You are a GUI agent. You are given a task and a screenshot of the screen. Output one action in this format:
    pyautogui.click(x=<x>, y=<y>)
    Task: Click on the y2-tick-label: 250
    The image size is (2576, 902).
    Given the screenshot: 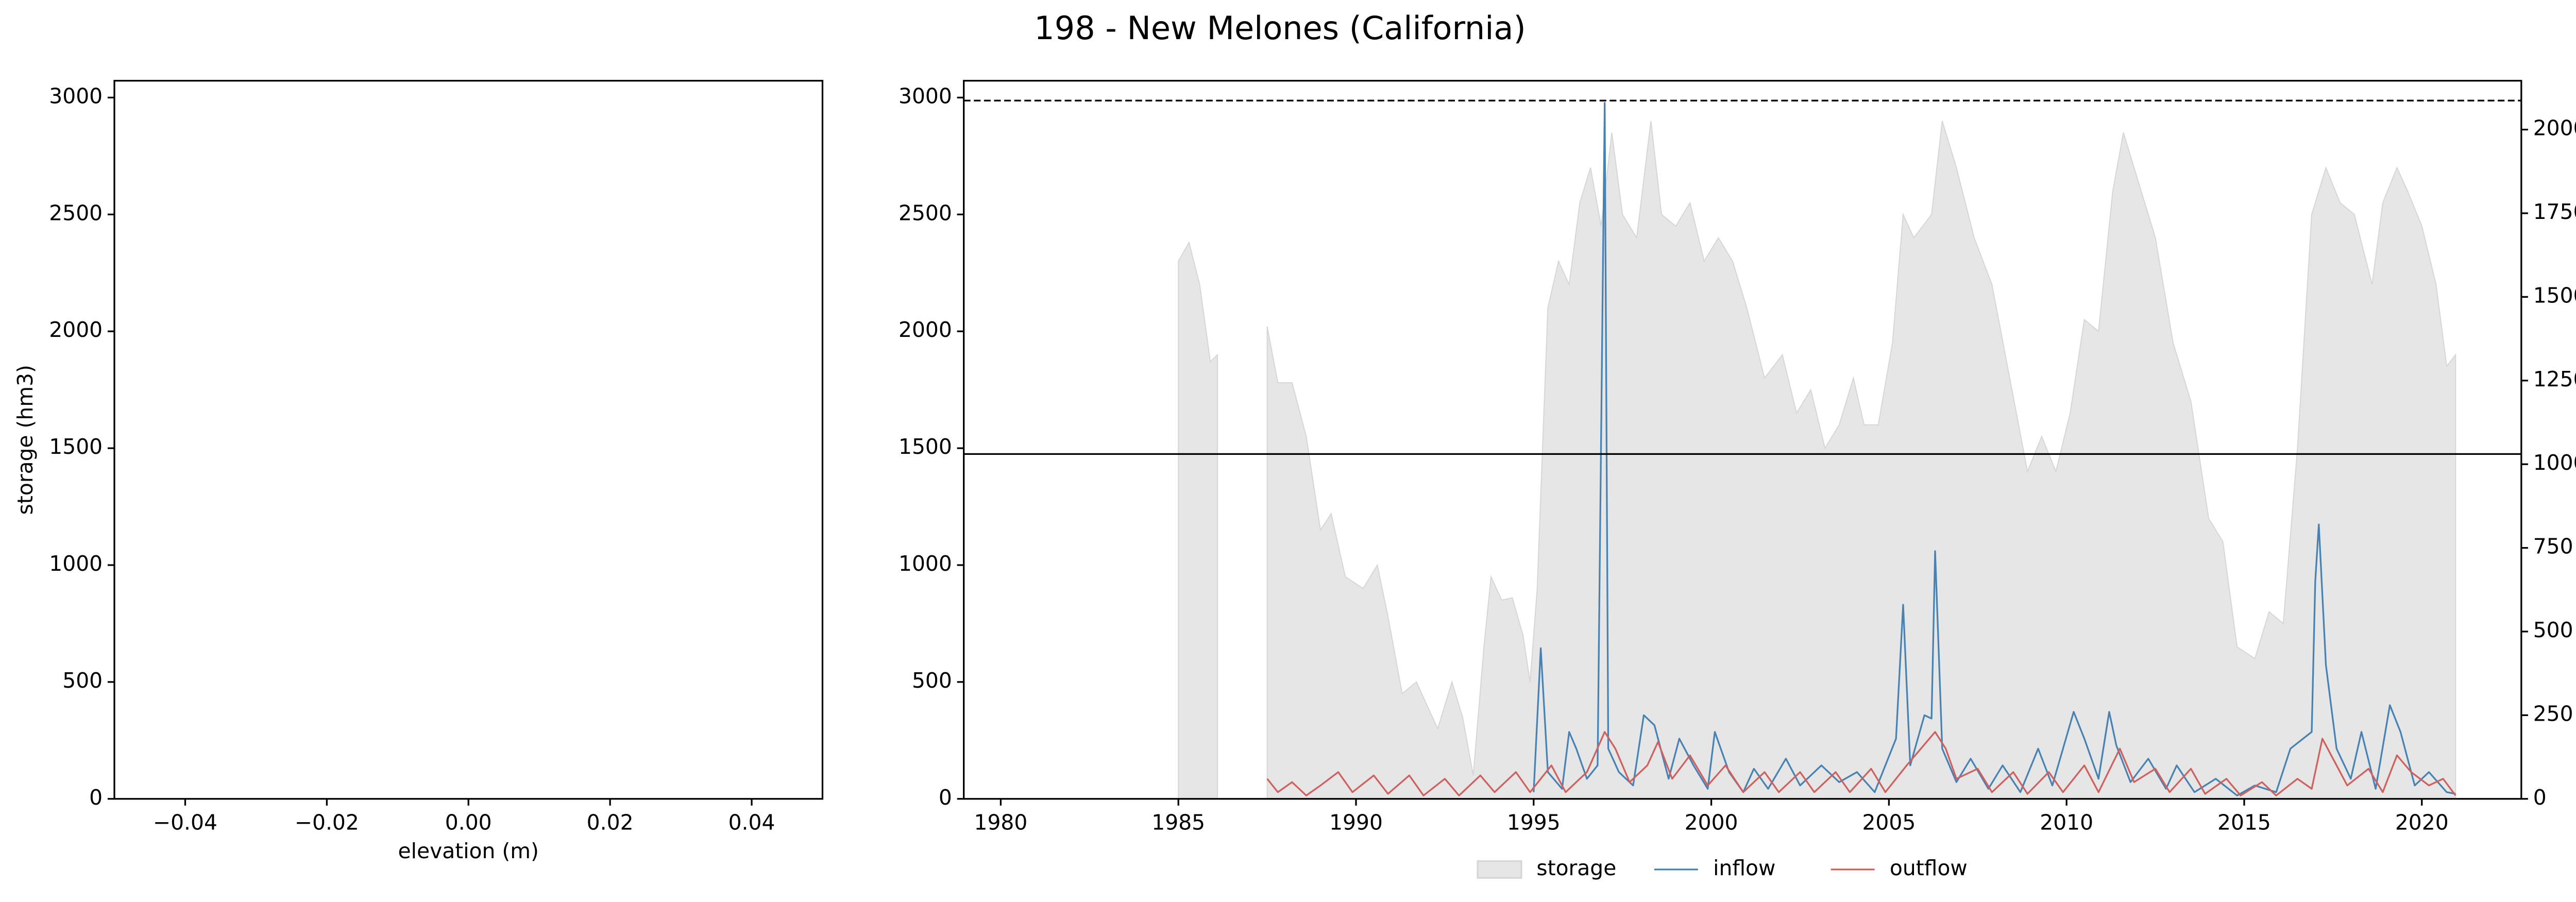 What is the action you would take?
    pyautogui.click(x=2553, y=713)
    